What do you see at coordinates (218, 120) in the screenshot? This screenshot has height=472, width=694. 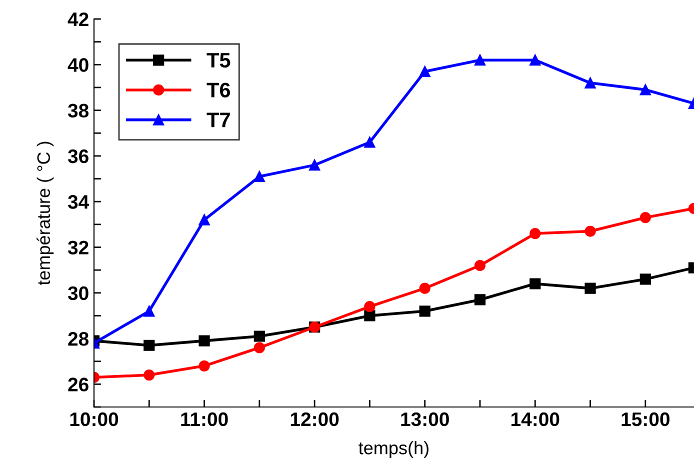 I see `legend-label: T7` at bounding box center [218, 120].